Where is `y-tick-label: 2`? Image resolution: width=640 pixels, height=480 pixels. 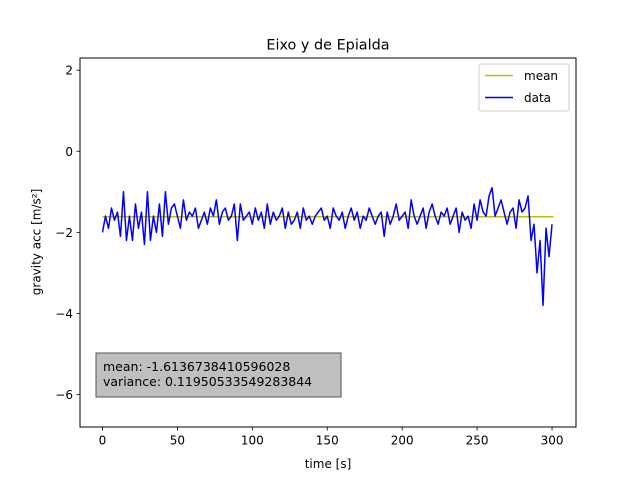
y-tick-label: 2 is located at coordinates (69, 71).